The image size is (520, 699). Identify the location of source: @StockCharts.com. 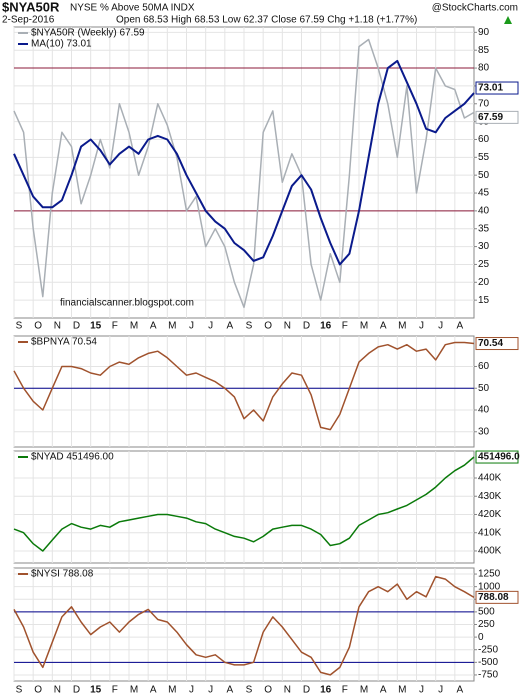
(475, 8).